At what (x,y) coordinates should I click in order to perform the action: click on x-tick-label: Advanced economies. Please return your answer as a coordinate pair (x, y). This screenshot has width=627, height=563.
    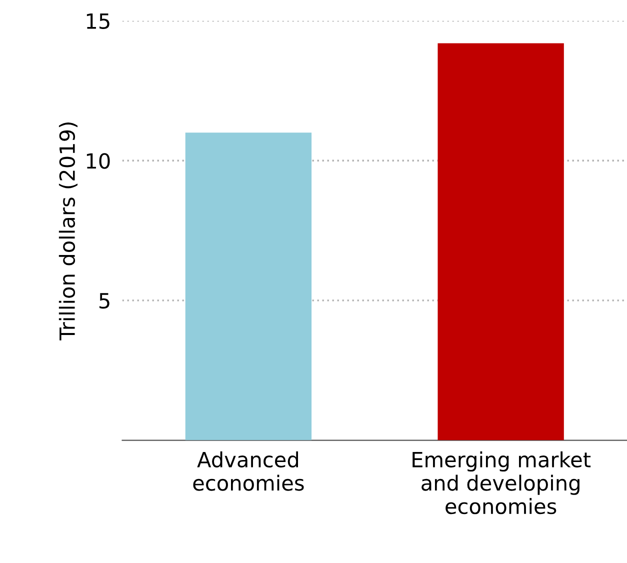
    Looking at the image, I should click on (248, 471).